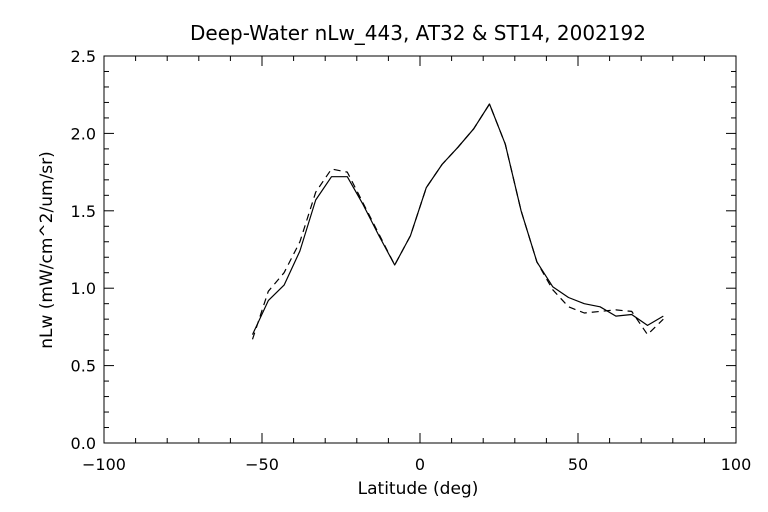 Image resolution: width=768 pixels, height=512 pixels. What do you see at coordinates (83, 211) in the screenshot?
I see `y-tick-label: 1.5` at bounding box center [83, 211].